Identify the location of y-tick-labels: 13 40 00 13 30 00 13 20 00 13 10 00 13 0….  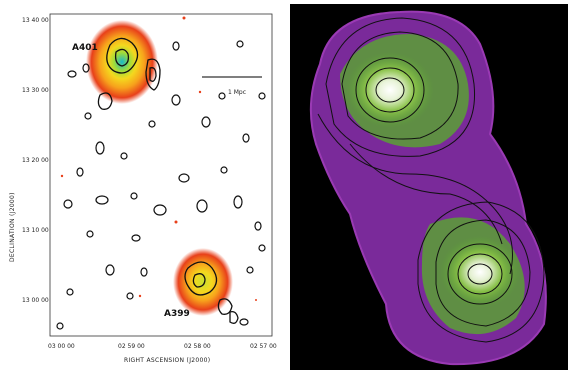
(35, 160).